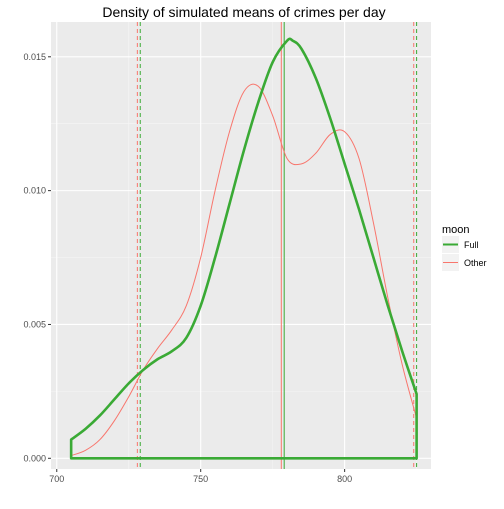 The width and height of the screenshot is (504, 509). Describe the element at coordinates (34, 57) in the screenshot. I see `y-tick-label: 0.015` at that location.